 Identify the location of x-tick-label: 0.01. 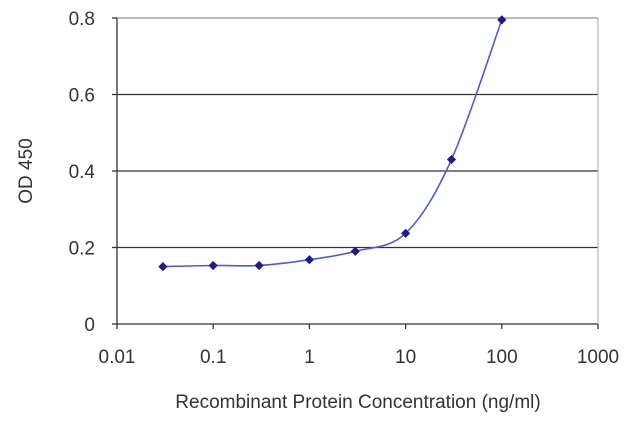
(117, 357).